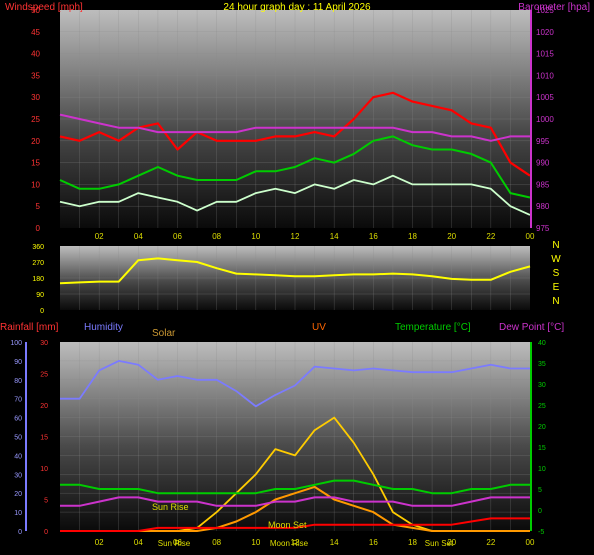 This screenshot has height=555, width=594. I want to click on rainfall-line, so click(295, 524).